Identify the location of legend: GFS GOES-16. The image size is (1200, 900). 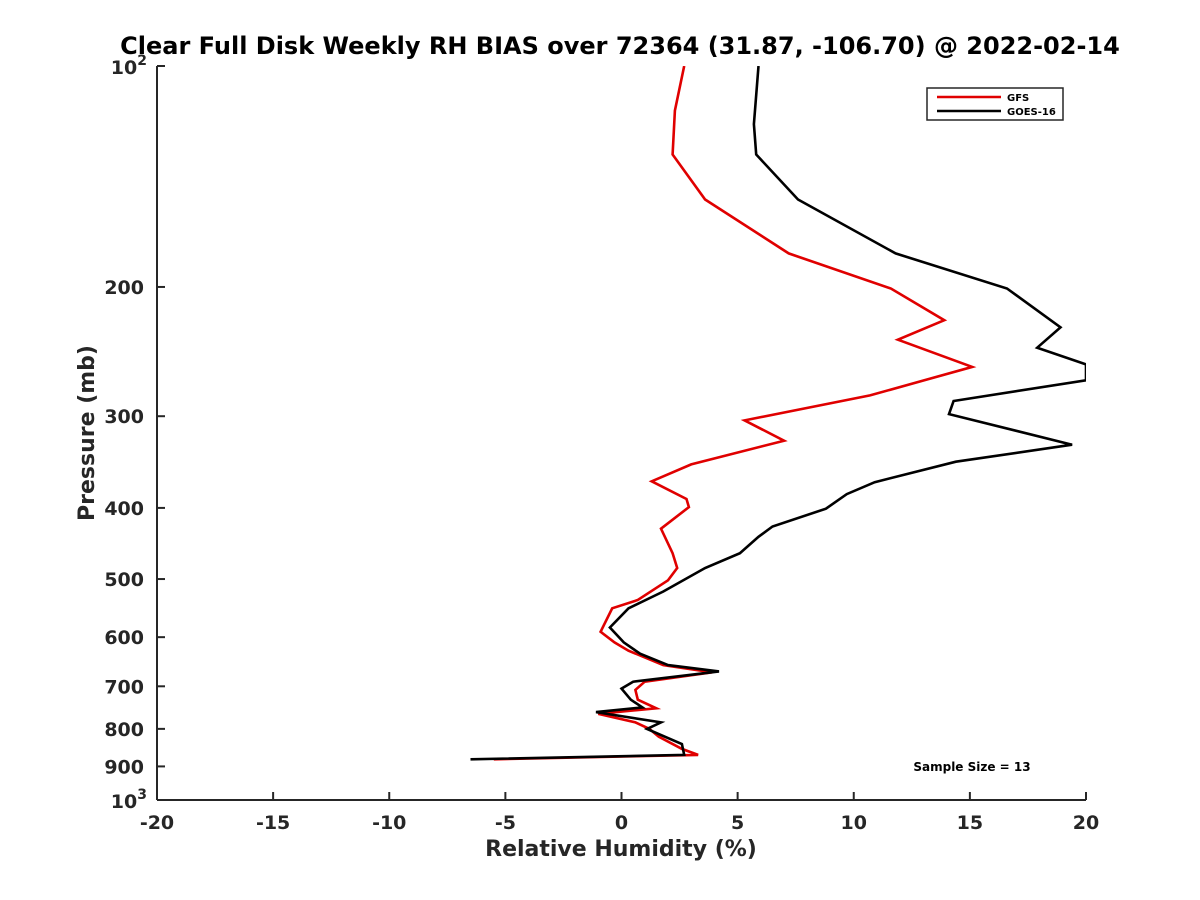
(995, 104).